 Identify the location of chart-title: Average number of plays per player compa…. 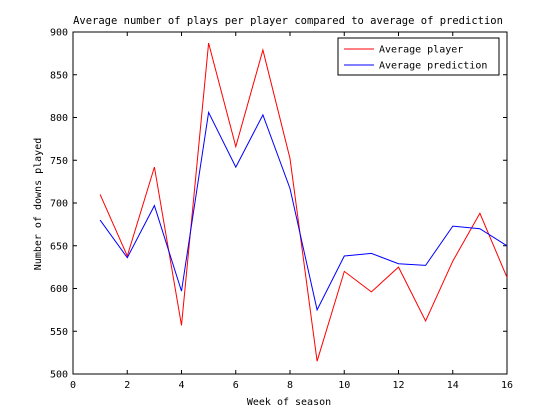
(288, 21).